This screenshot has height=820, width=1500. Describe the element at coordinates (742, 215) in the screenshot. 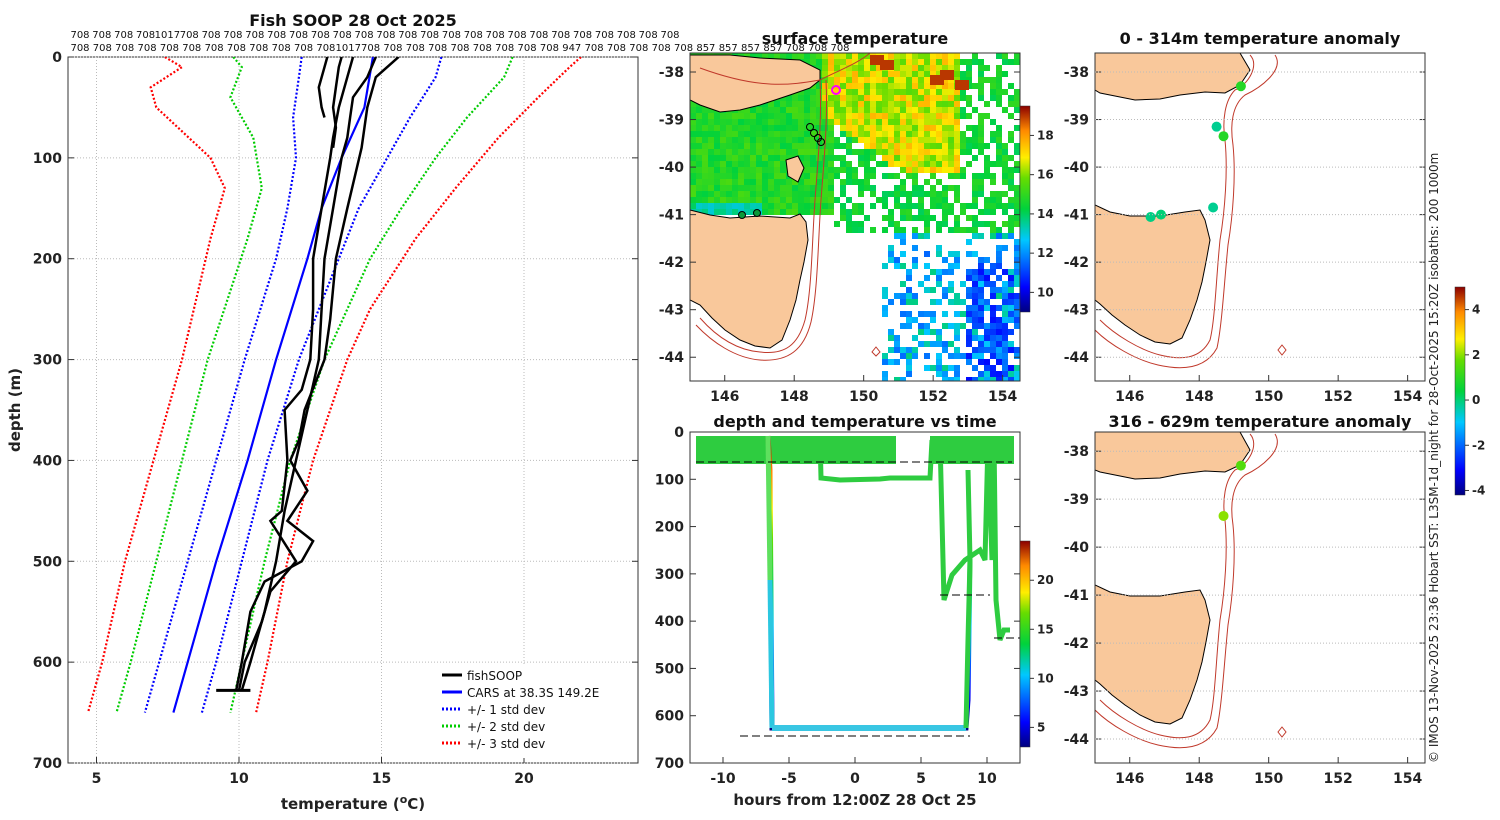

I see `sst-sample-marker` at that location.